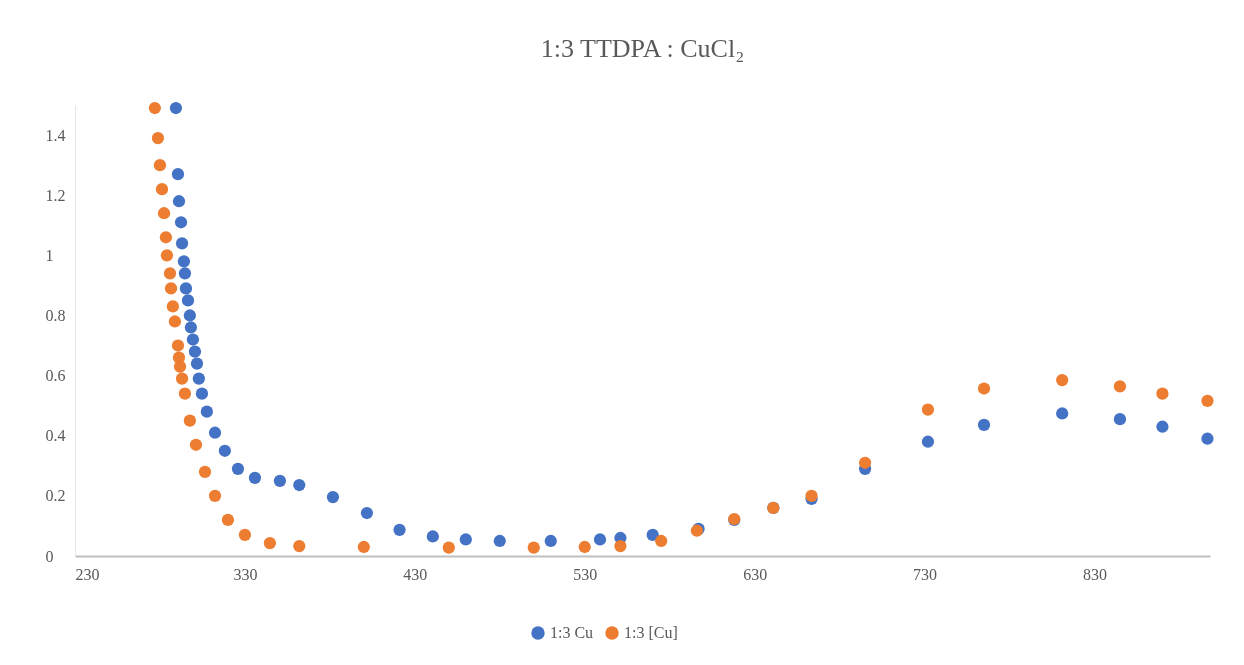 This screenshot has width=1244, height=665. What do you see at coordinates (55, 135) in the screenshot?
I see `y-tick-label: 1.4` at bounding box center [55, 135].